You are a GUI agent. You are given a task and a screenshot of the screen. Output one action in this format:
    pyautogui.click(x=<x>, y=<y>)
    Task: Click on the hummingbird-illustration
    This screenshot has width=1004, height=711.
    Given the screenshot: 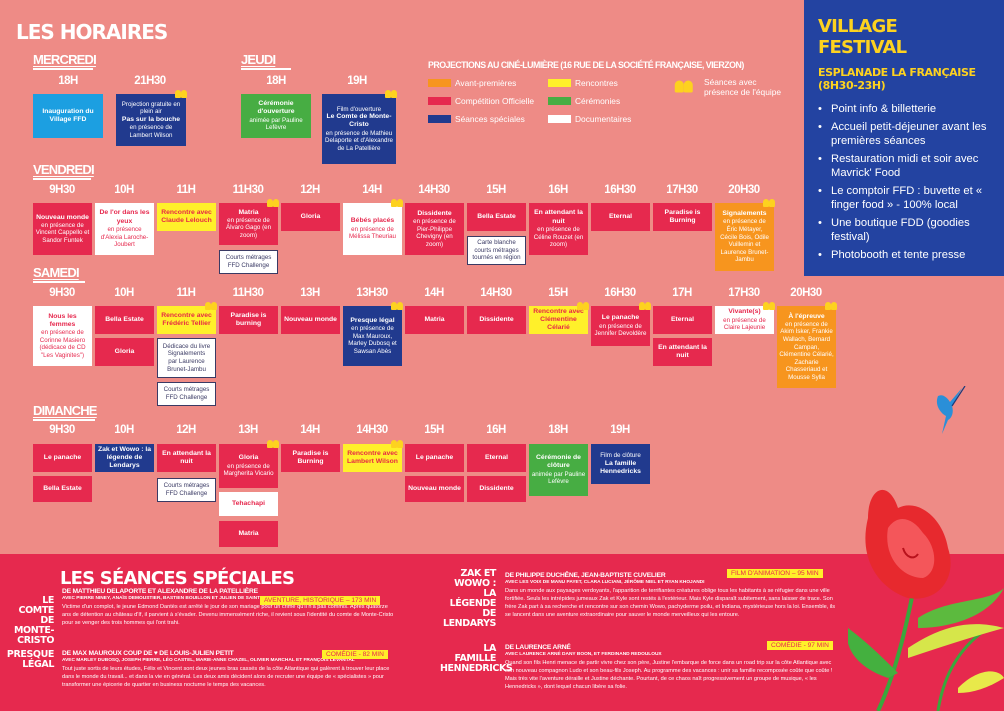 What is the action you would take?
    pyautogui.click(x=951, y=410)
    